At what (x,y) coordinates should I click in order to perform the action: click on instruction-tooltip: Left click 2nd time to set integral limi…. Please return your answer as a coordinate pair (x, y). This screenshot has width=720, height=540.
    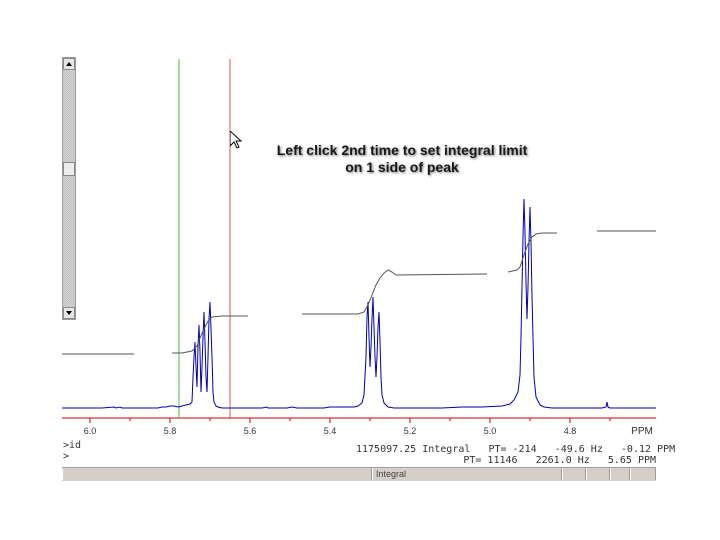
    Looking at the image, I should click on (402, 159).